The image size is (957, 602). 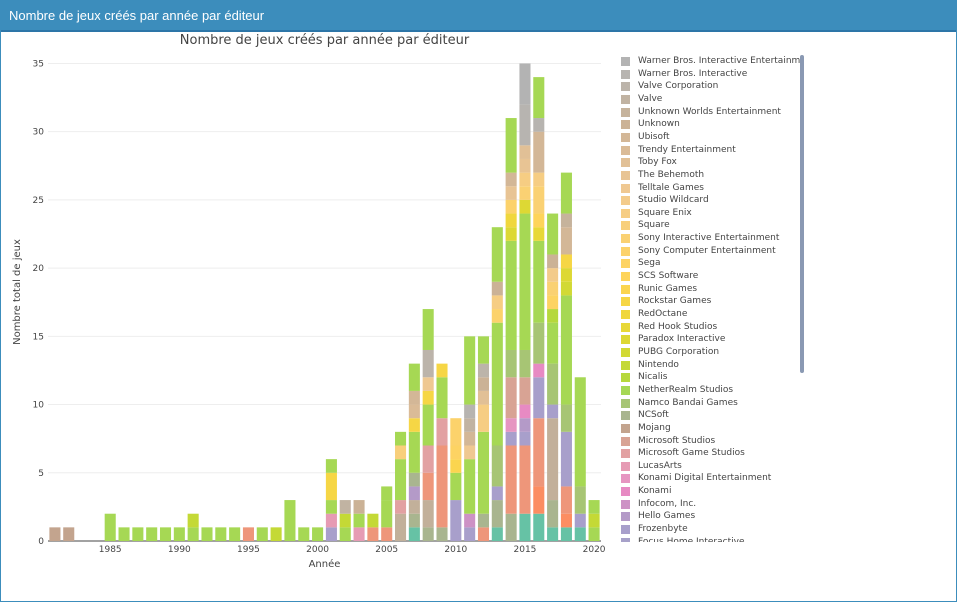 I want to click on y-tick-label: 30, so click(x=39, y=133).